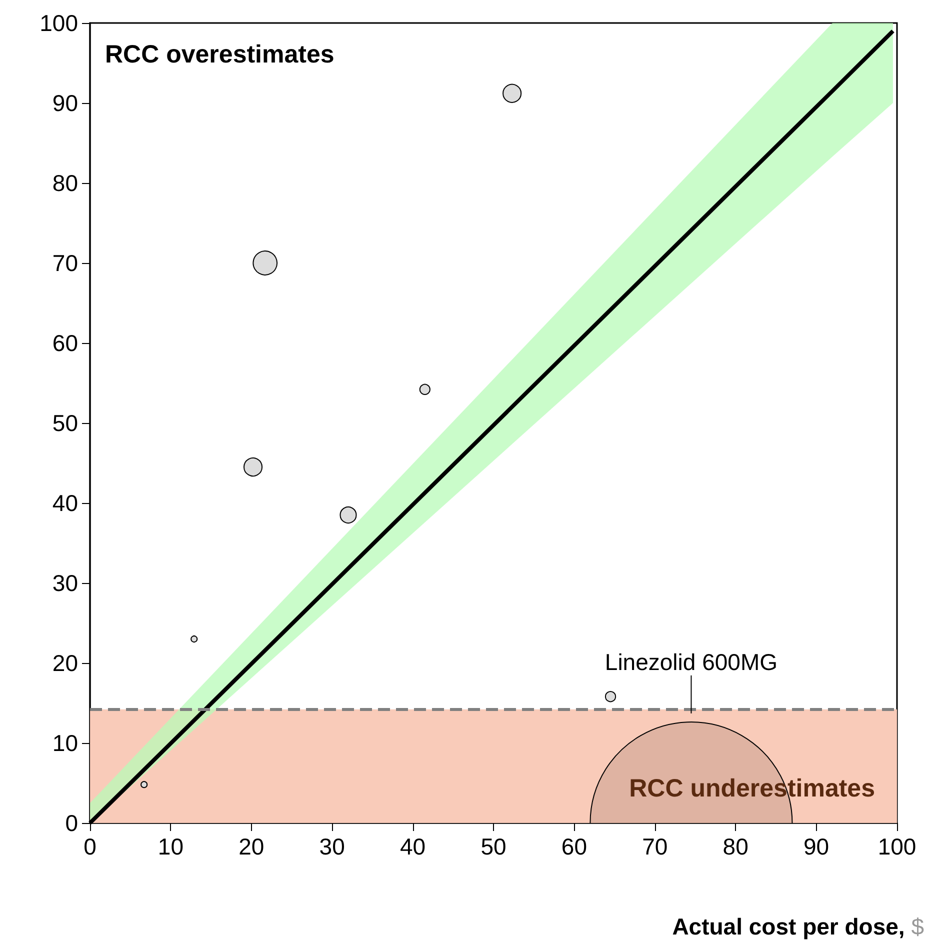  Describe the element at coordinates (65, 503) in the screenshot. I see `y-tick-label: 40` at that location.